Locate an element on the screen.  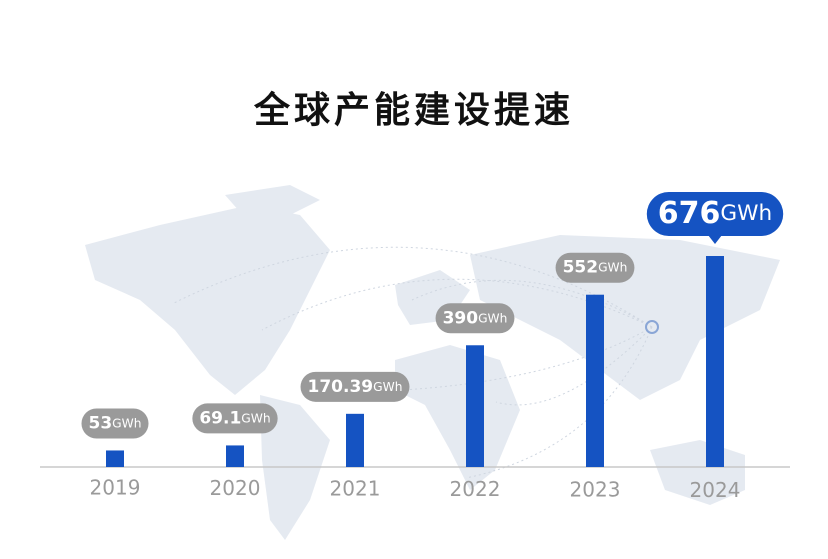
x-tick-label: 2021 is located at coordinates (355, 489).